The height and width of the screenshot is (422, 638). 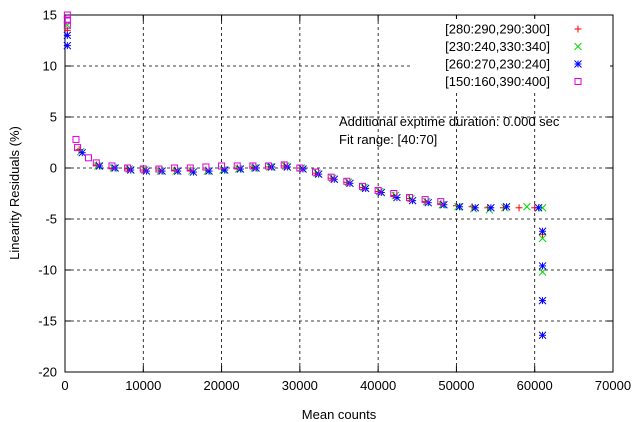 I want to click on y-axis-label: Linearity Residuals (%), so click(x=14, y=193).